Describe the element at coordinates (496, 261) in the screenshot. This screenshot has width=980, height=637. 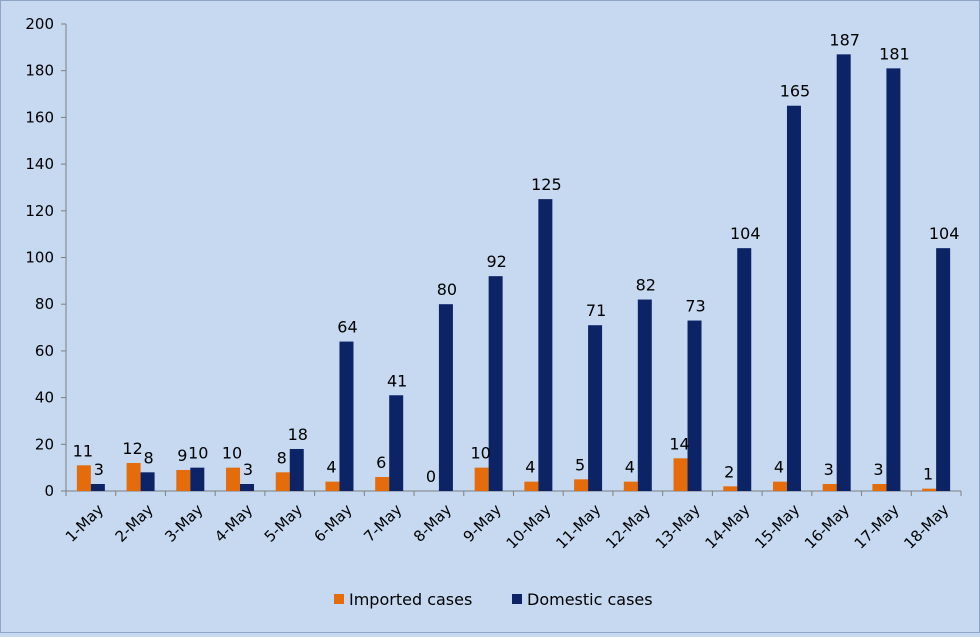
I see `domestic-cases-label: 92` at that location.